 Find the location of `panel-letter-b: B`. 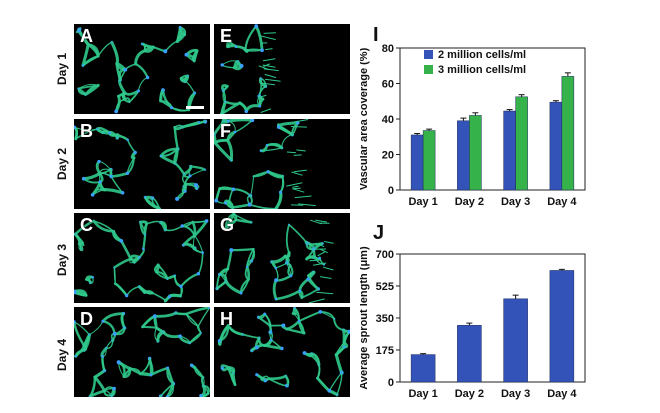

panel-letter-b: B is located at coordinates (86, 131).